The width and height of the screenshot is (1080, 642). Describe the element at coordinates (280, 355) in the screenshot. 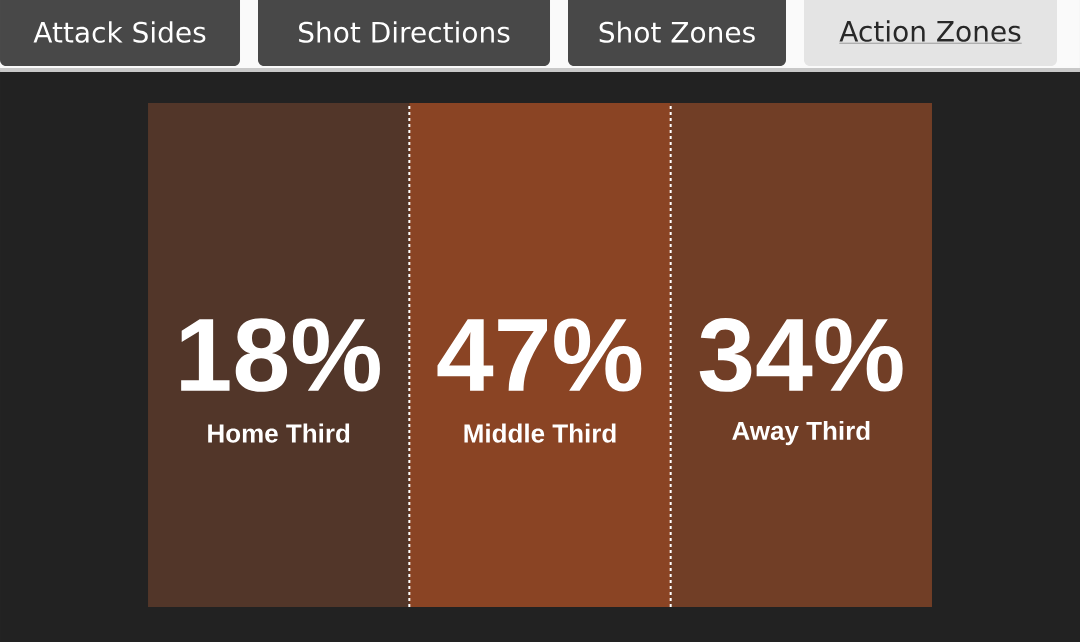

I see `data-label: 18%` at that location.